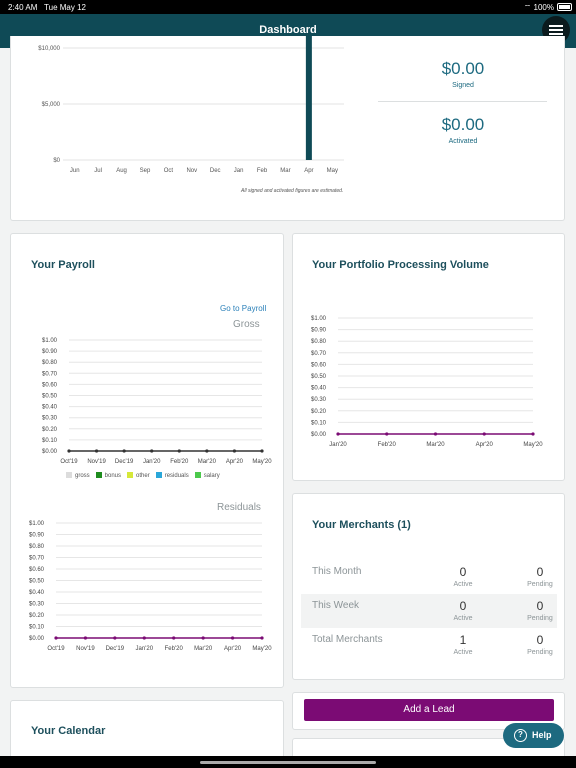 This screenshot has height=768, width=576. What do you see at coordinates (262, 171) in the screenshot?
I see `x-tick-label: Feb` at bounding box center [262, 171].